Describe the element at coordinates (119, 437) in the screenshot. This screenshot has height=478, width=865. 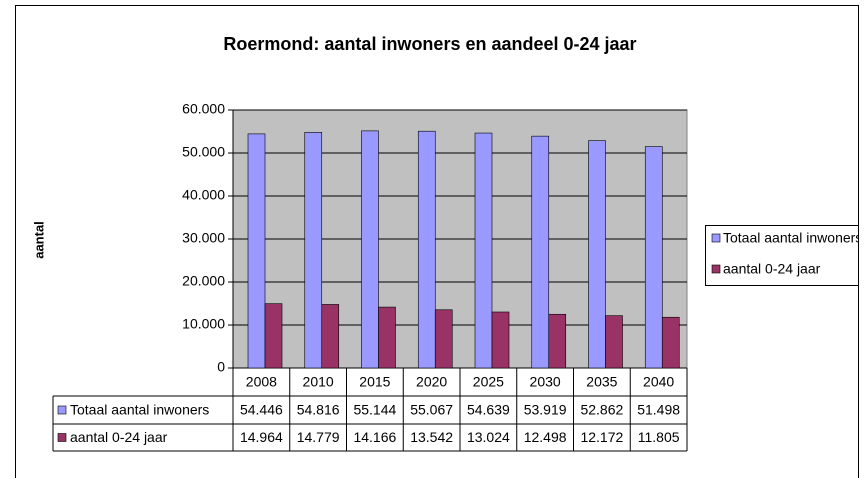
I see `table-row-label: aantal 0-24 jaar` at that location.